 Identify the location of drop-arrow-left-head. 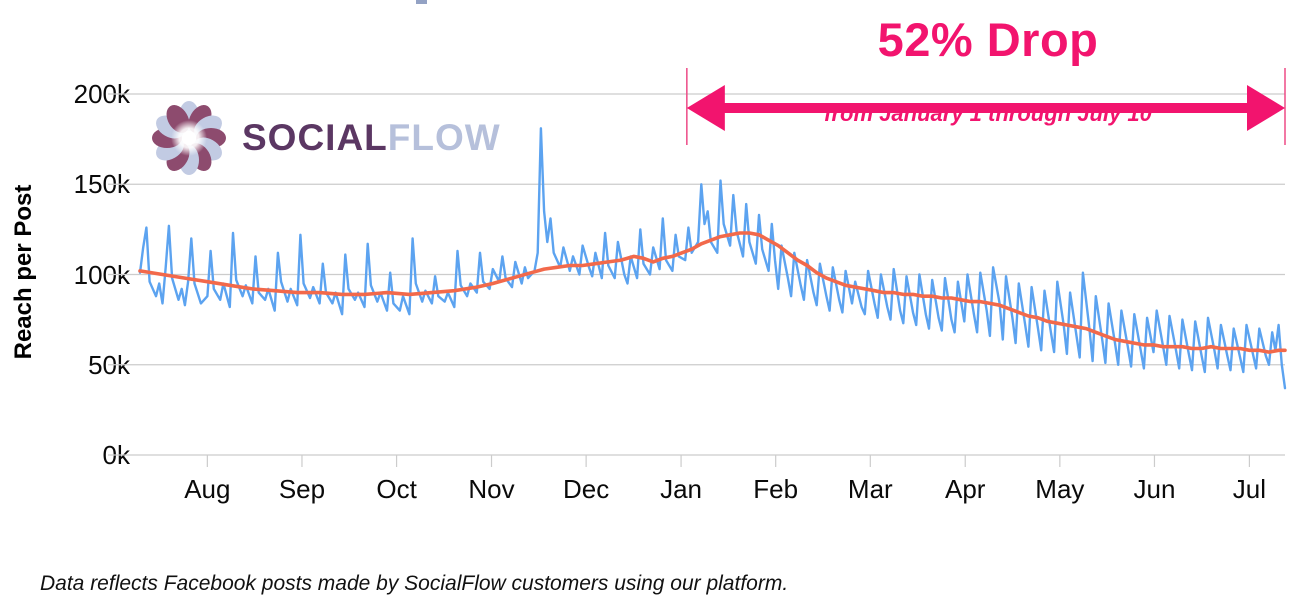
(705, 108).